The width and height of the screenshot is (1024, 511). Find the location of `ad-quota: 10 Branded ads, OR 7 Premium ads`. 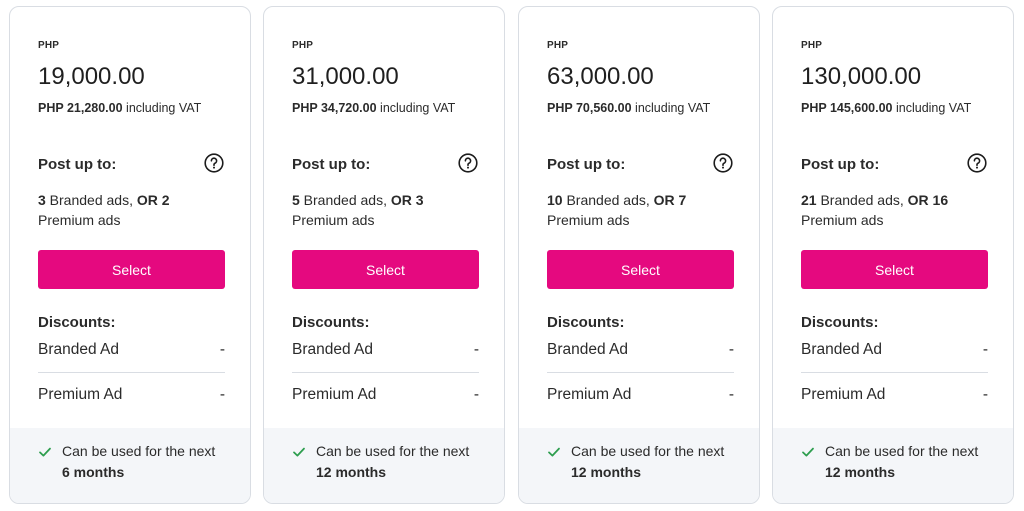

ad-quota: 10 Branded ads, OR 7 Premium ads is located at coordinates (642, 210).